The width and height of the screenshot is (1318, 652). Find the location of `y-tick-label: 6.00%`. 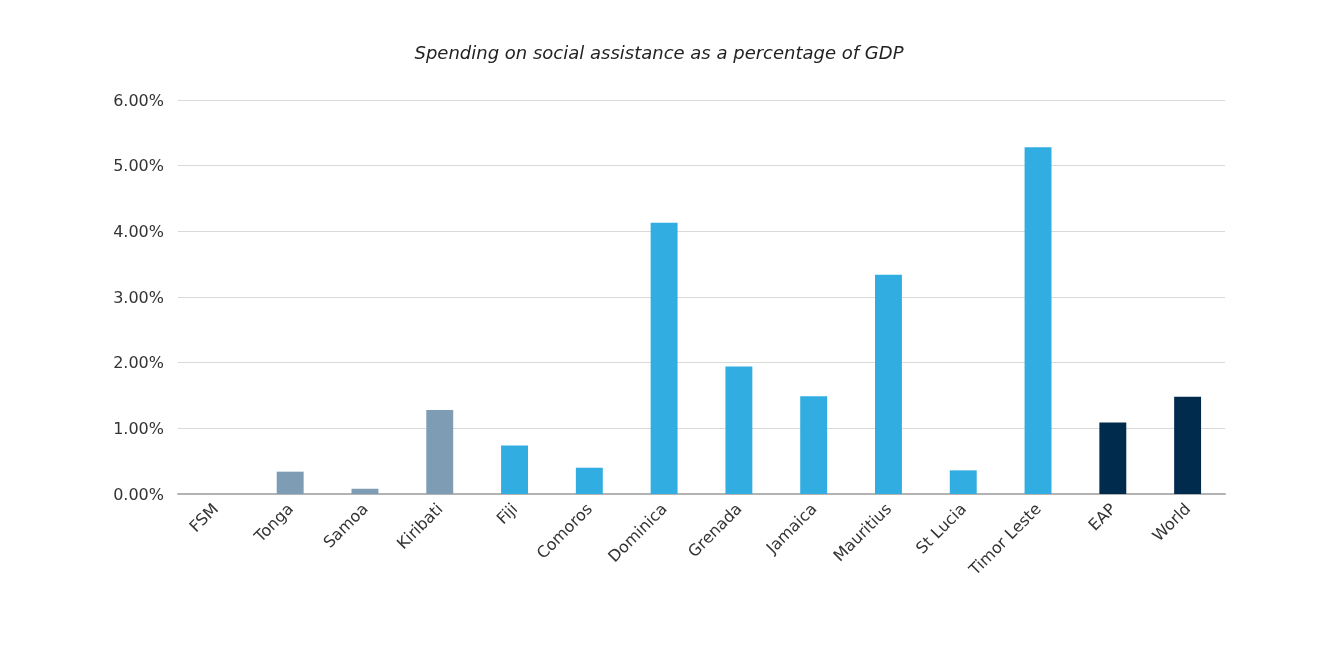

y-tick-label: 6.00% is located at coordinates (138, 100).